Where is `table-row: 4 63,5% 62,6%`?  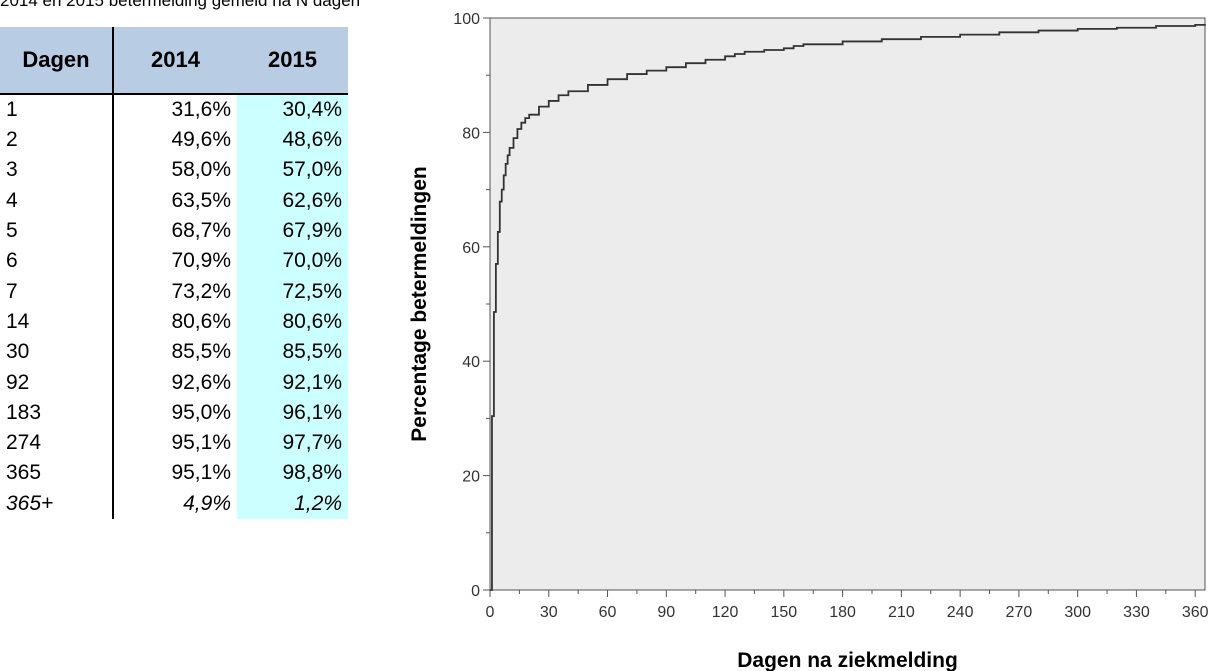 table-row: 4 63,5% 62,6% is located at coordinates (174, 200).